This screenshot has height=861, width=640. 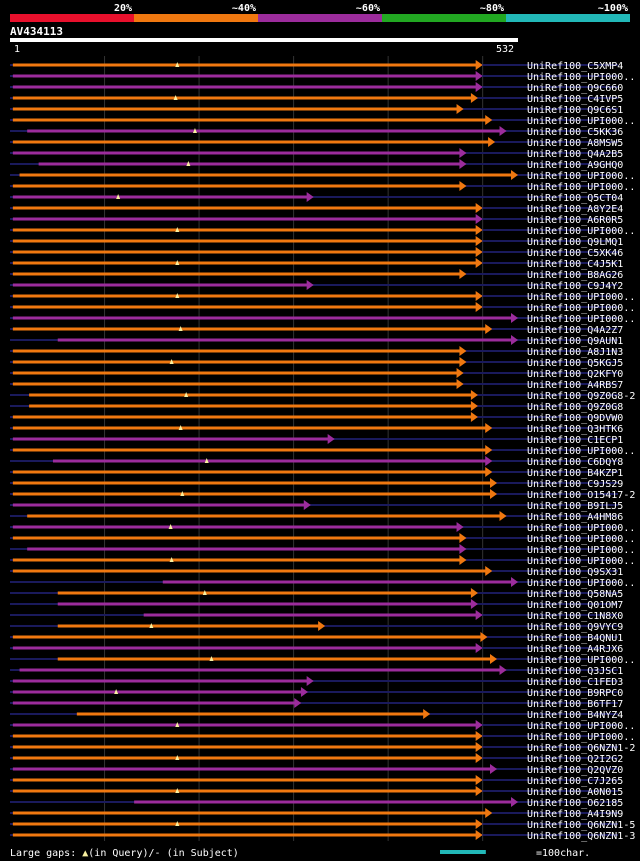 I want to click on hit-label: UniRef100_Q4A2B5, so click(x=575, y=154).